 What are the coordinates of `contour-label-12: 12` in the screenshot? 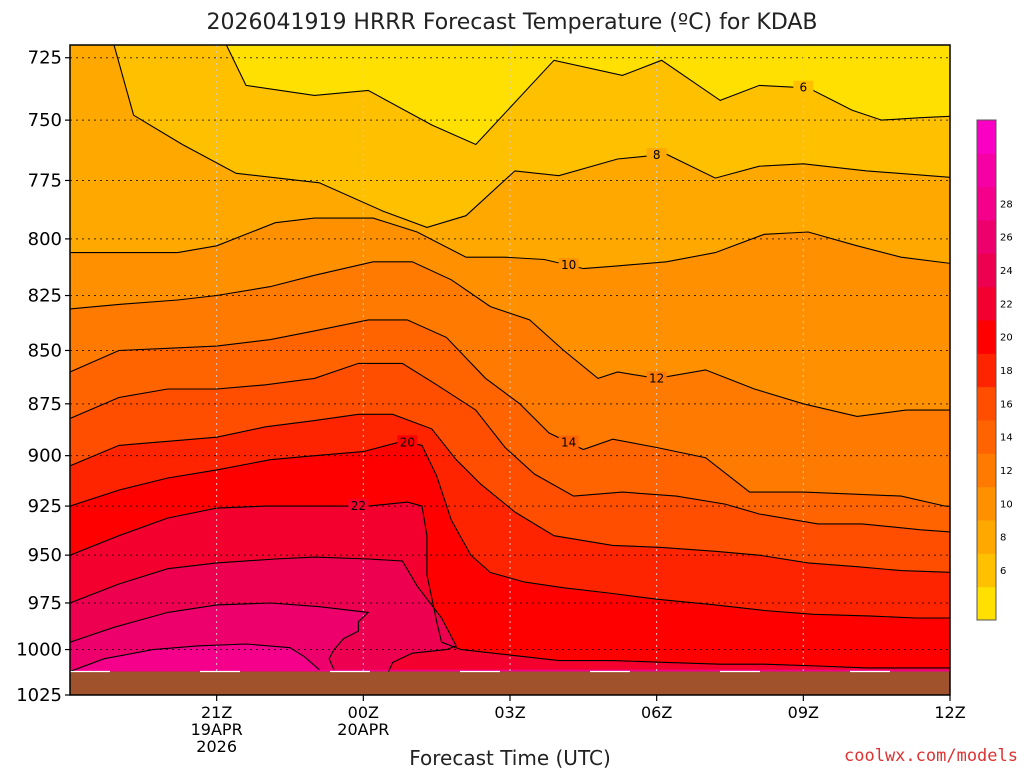 It's located at (656, 378).